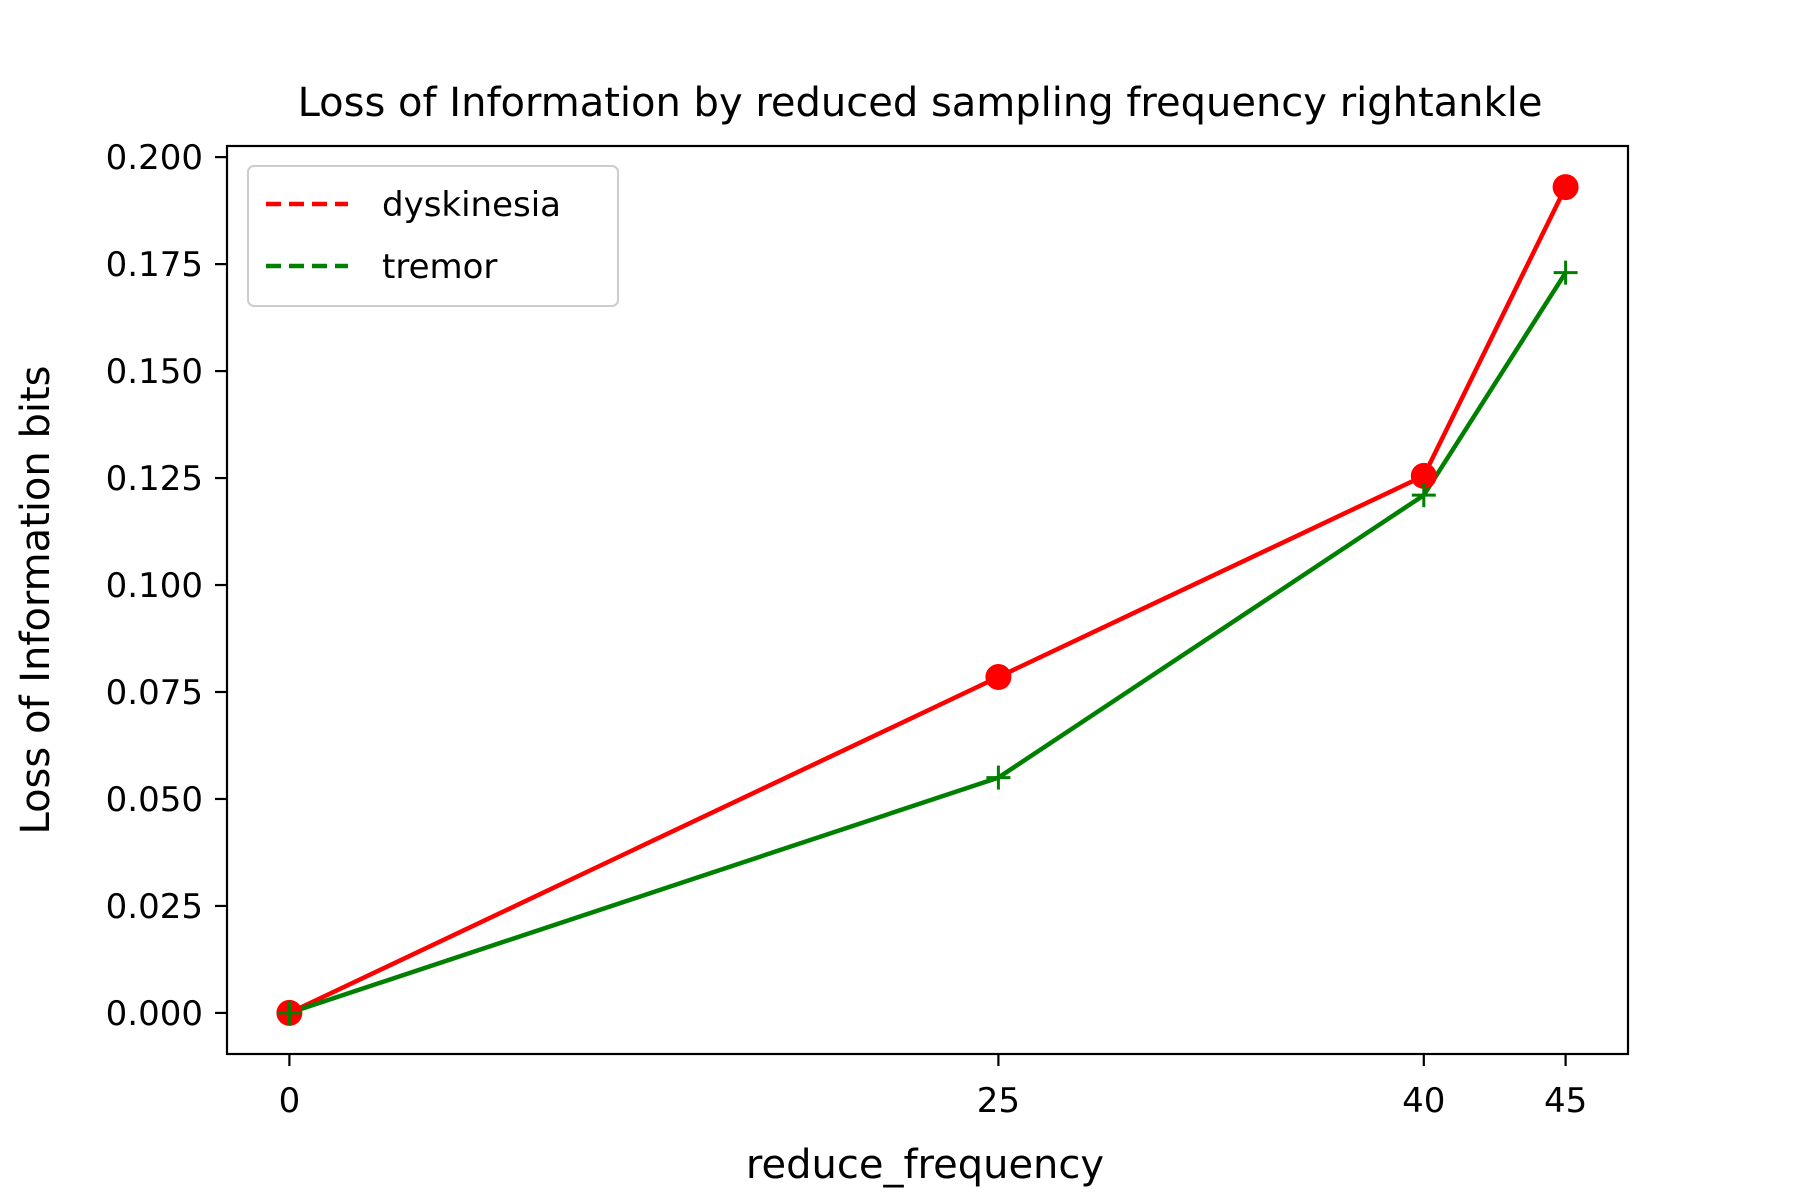 This screenshot has height=1204, width=1800. Describe the element at coordinates (154, 800) in the screenshot. I see `y-tick-label: 0.050` at that location.